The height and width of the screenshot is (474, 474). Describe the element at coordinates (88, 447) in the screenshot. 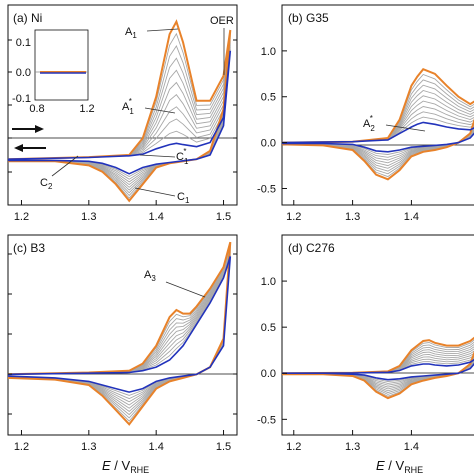

I see `panel-c-x-tick-label-1: 1.3` at that location.